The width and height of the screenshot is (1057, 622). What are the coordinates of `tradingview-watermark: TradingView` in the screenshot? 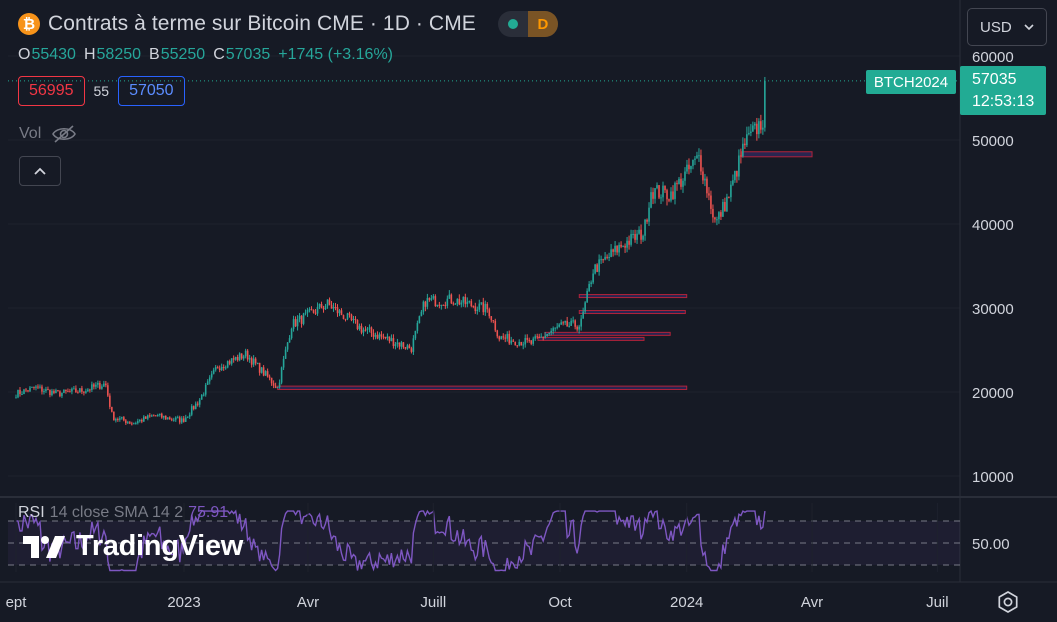 It's located at (132, 546).